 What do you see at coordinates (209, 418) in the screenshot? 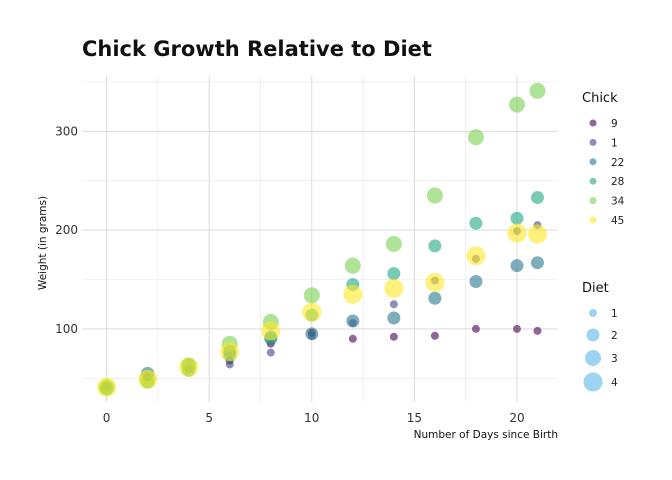
I see `x-tick-label: 5` at bounding box center [209, 418].